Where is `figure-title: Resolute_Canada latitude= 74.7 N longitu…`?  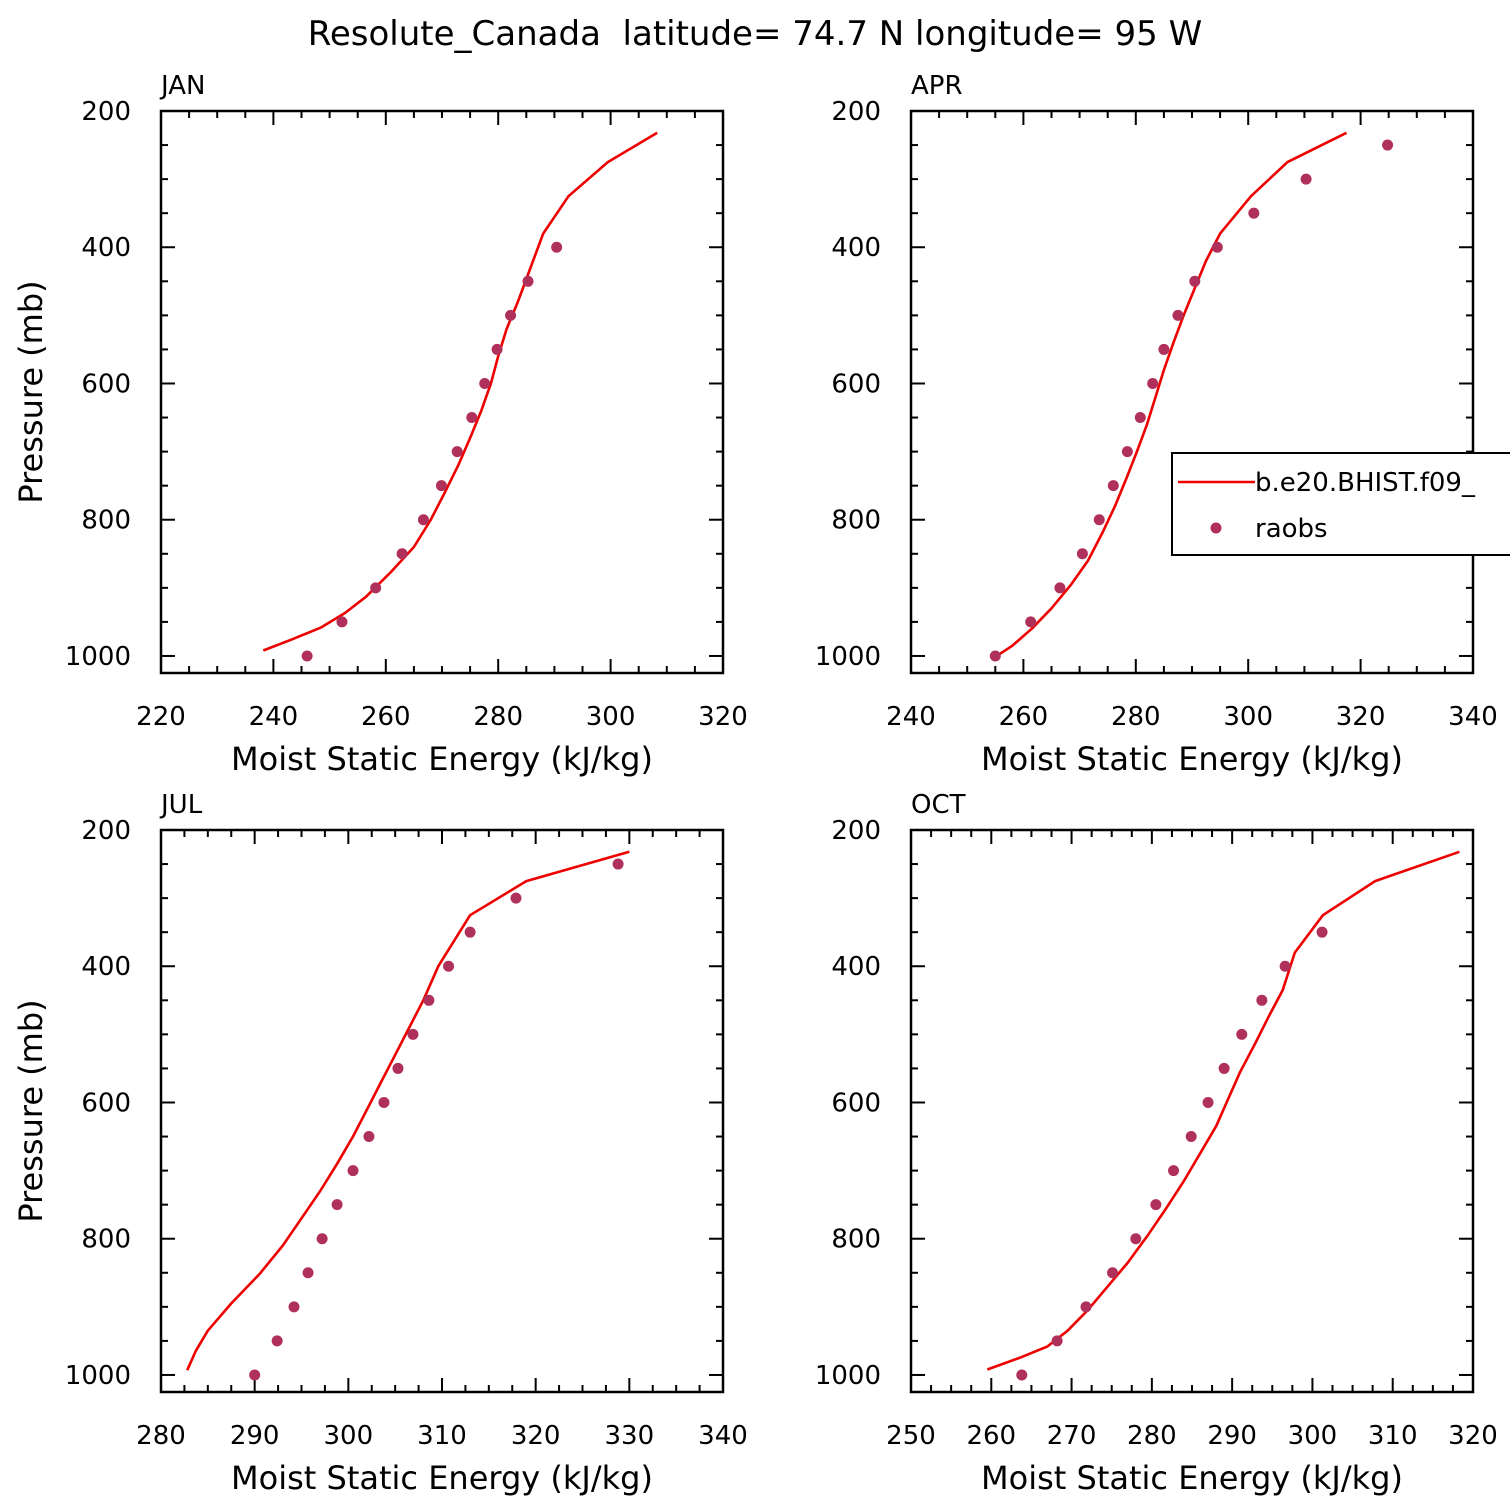 figure-title: Resolute_Canada latitude= 74.7 N longitu… is located at coordinates (755, 34).